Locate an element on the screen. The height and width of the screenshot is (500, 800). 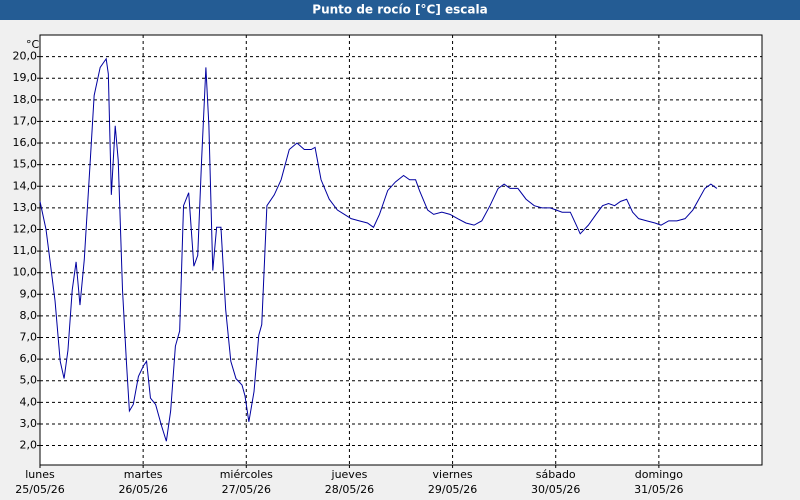
x-tick-label: viernes is located at coordinates (453, 474).